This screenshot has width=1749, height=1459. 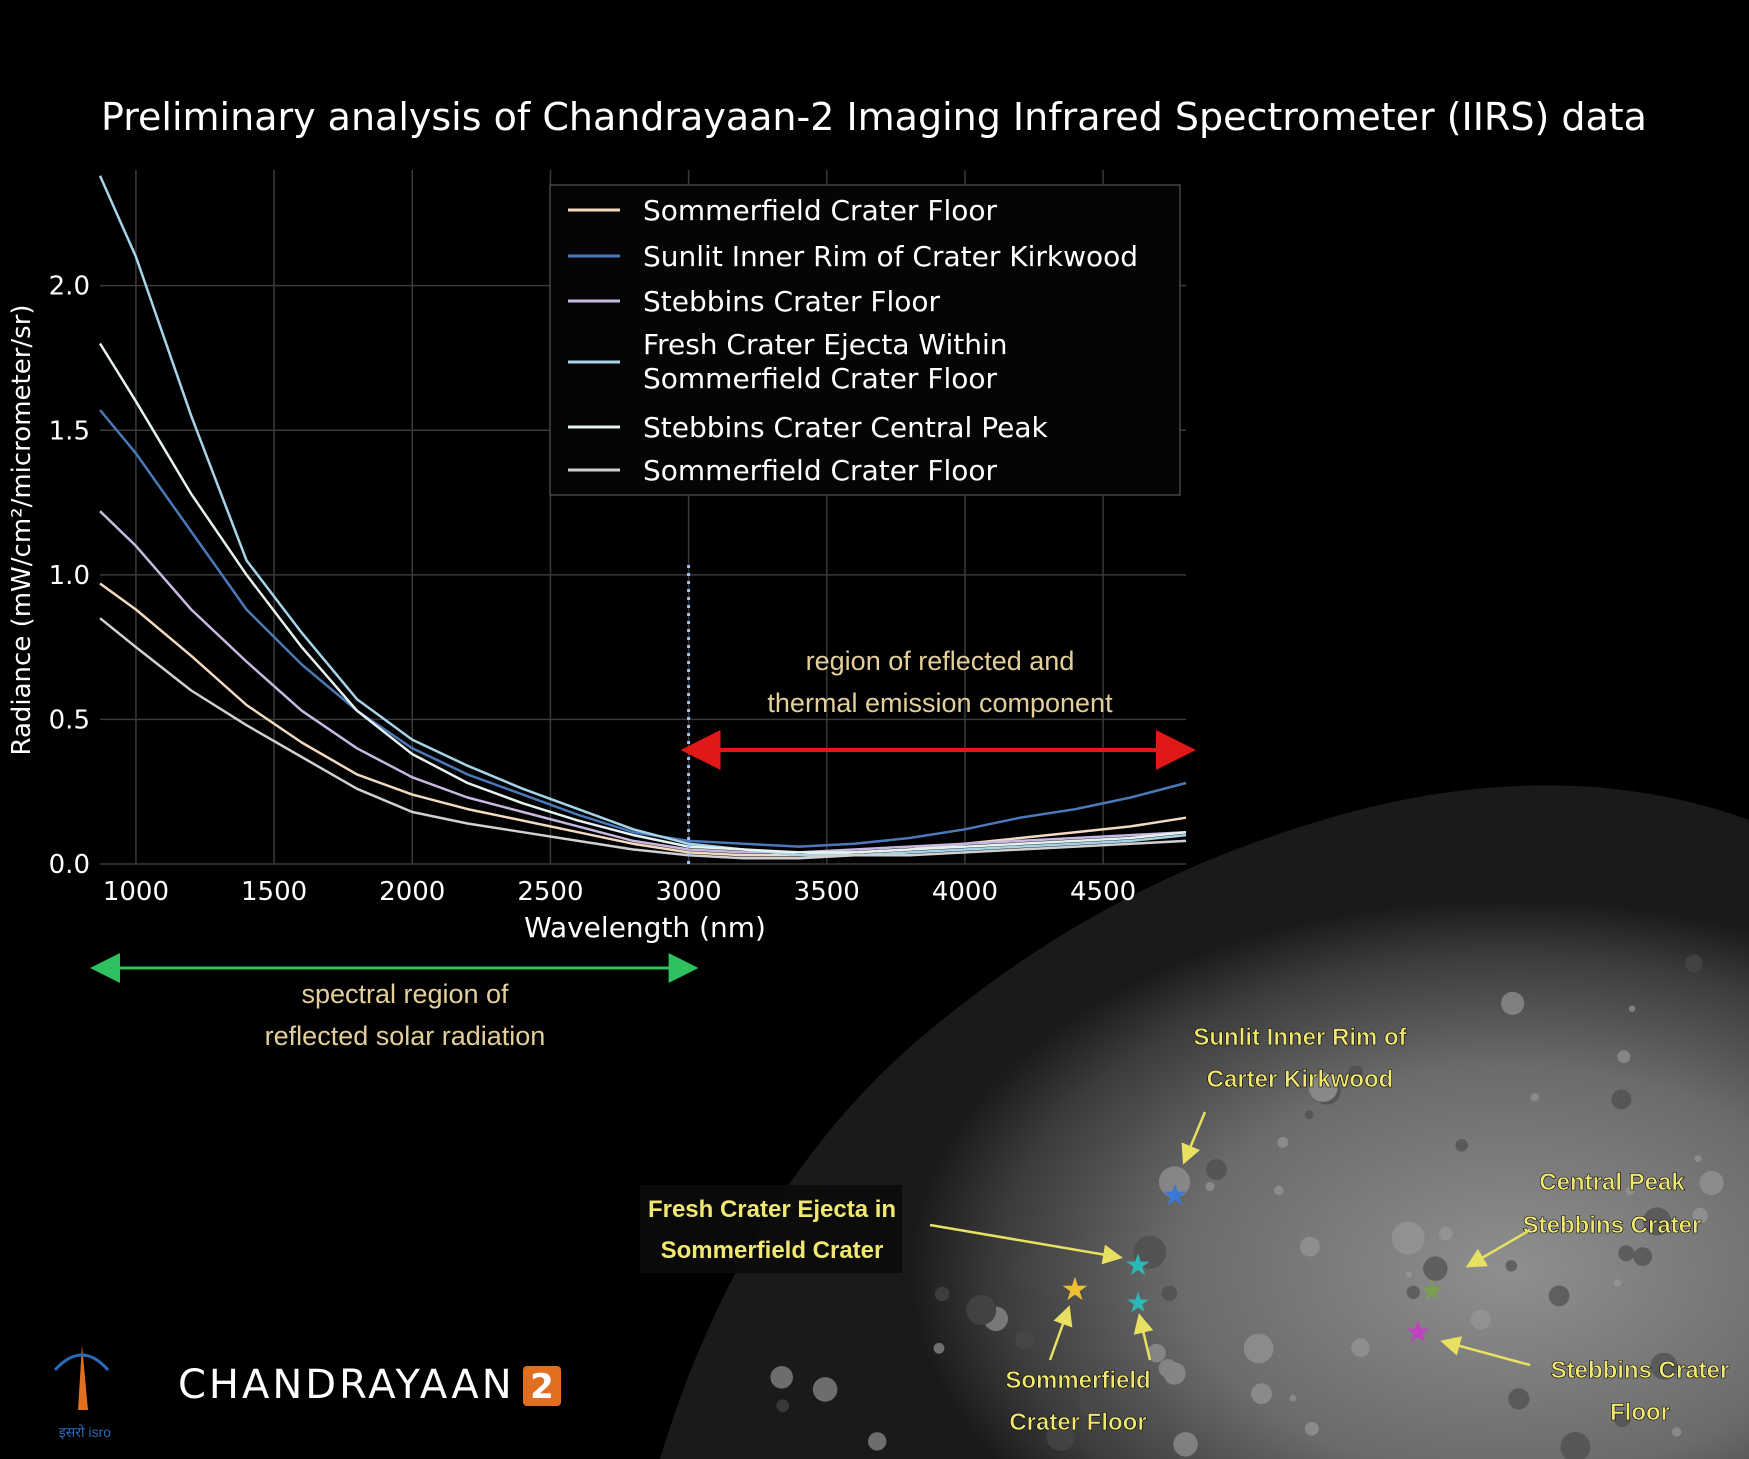 What do you see at coordinates (22, 529) in the screenshot?
I see `y-axis-label: Radiance (mW/cm²/micrometer/sr)` at bounding box center [22, 529].